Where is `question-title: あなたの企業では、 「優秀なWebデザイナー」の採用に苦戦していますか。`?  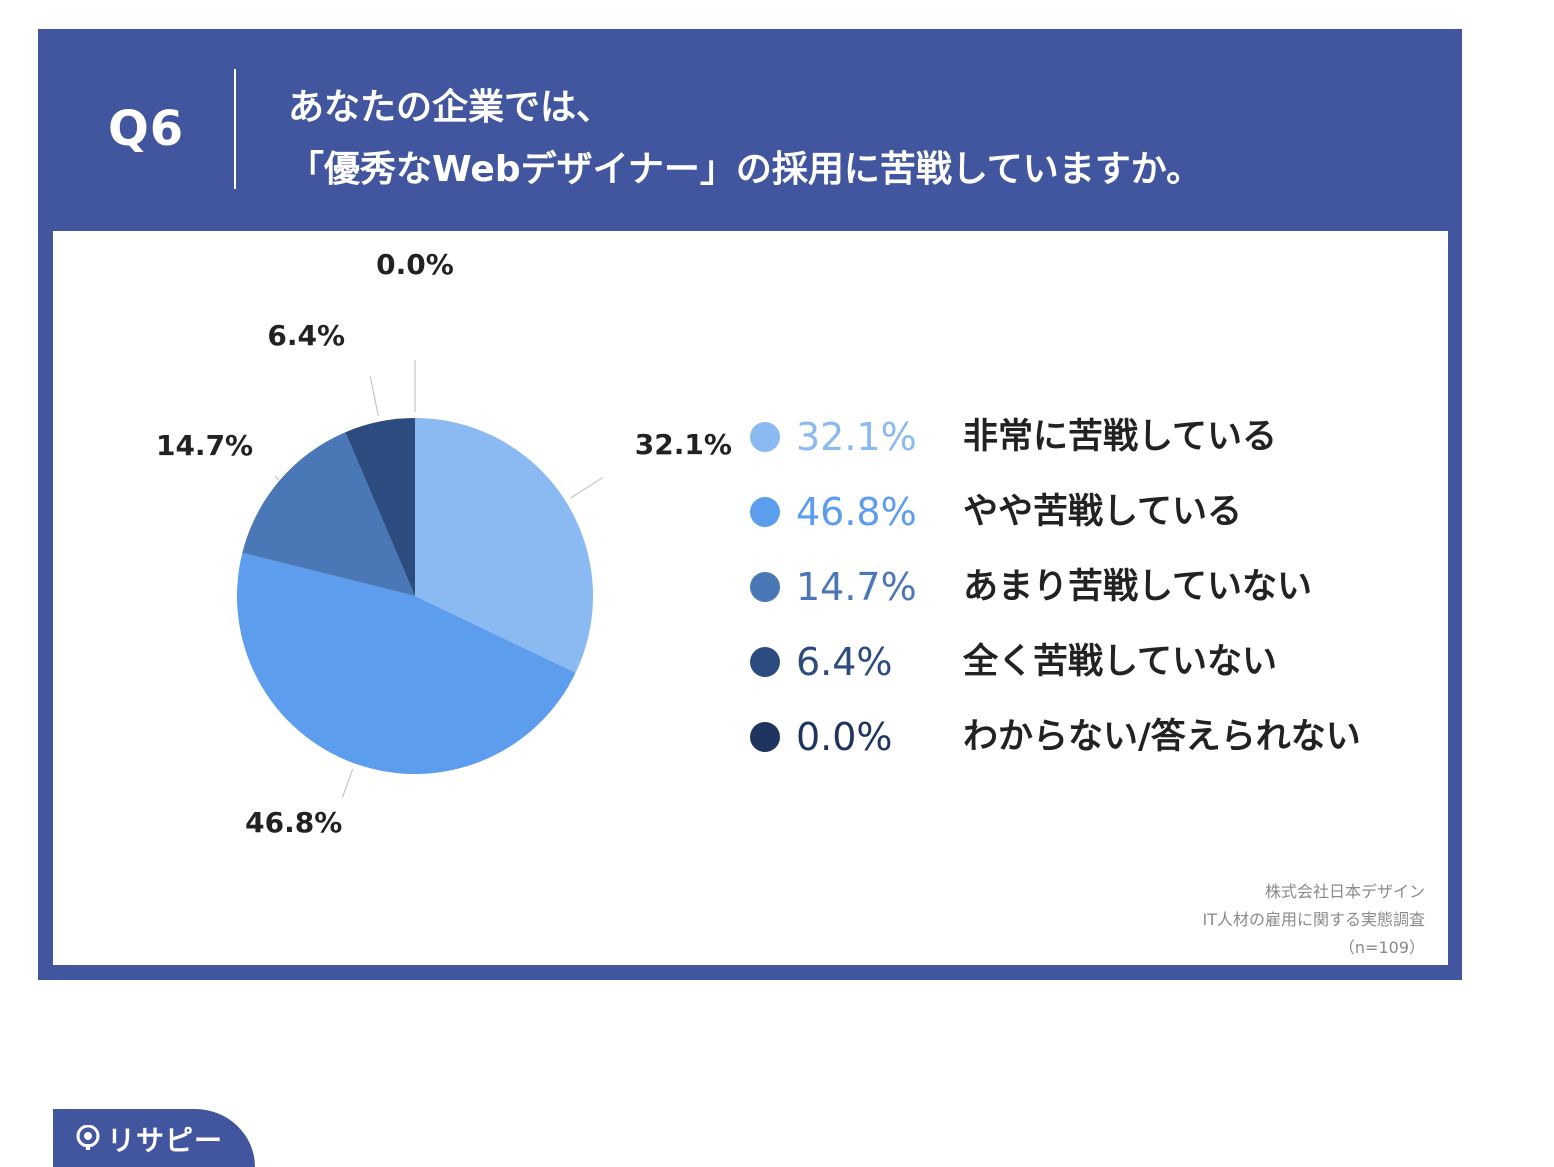 question-title: あなたの企業では、 「優秀なWebデザイナー」の採用に苦戦していますか。 is located at coordinates (745, 139).